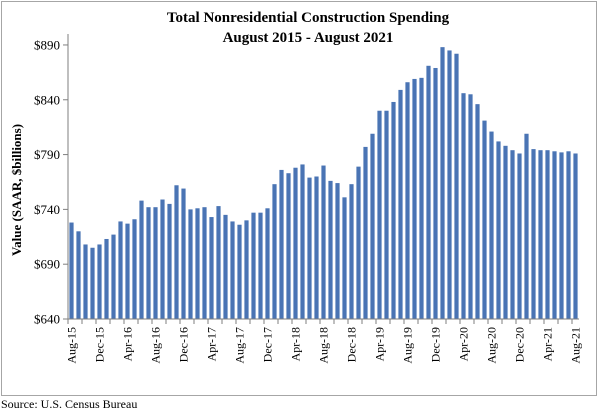 The height and width of the screenshot is (412, 600). What do you see at coordinates (268, 344) in the screenshot?
I see `x-tick-label: Dec-17` at bounding box center [268, 344].